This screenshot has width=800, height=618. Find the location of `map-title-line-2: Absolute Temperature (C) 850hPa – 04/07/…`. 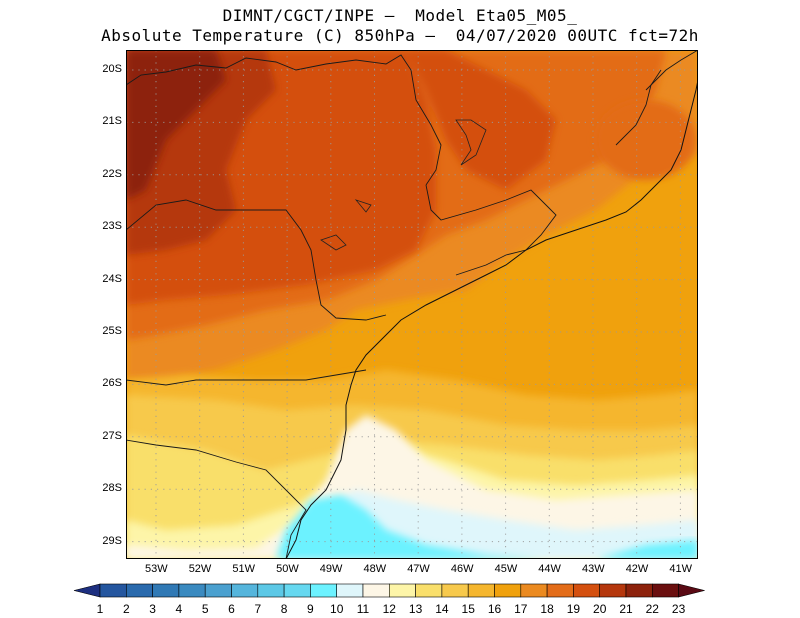

map-title-line-2: Absolute Temperature (C) 850hPa – 04/07/… is located at coordinates (400, 35).